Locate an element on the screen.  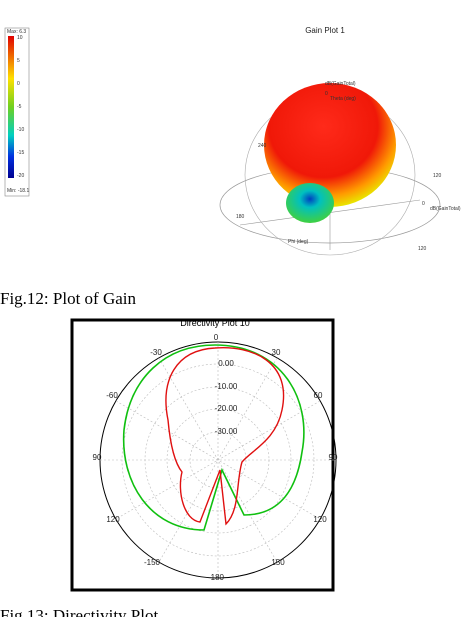
gain-label: Phi (deg) is located at coordinates (298, 242).